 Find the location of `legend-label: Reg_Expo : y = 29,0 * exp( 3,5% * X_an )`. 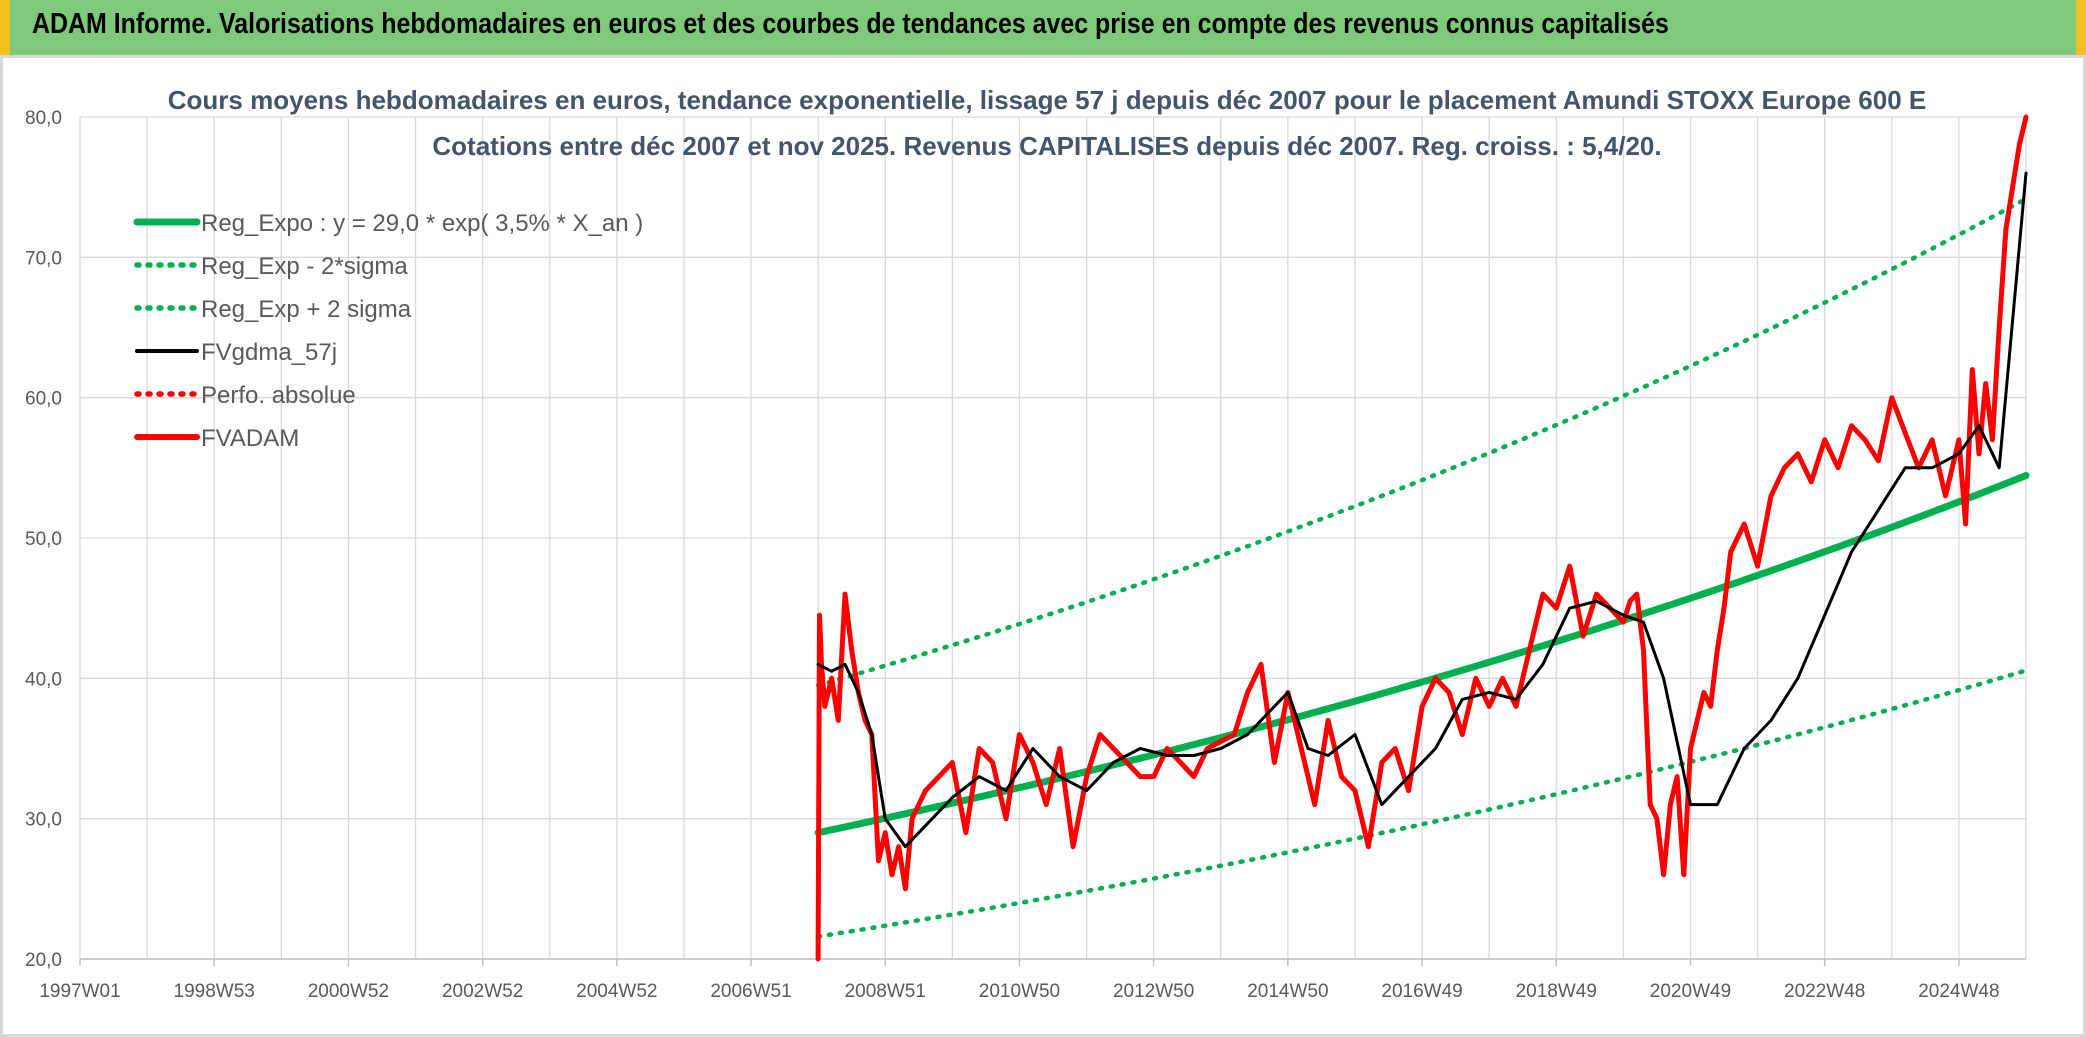

legend-label: Reg_Expo : y = 29,0 * exp( 3,5% * X_an ) is located at coordinates (422, 223).